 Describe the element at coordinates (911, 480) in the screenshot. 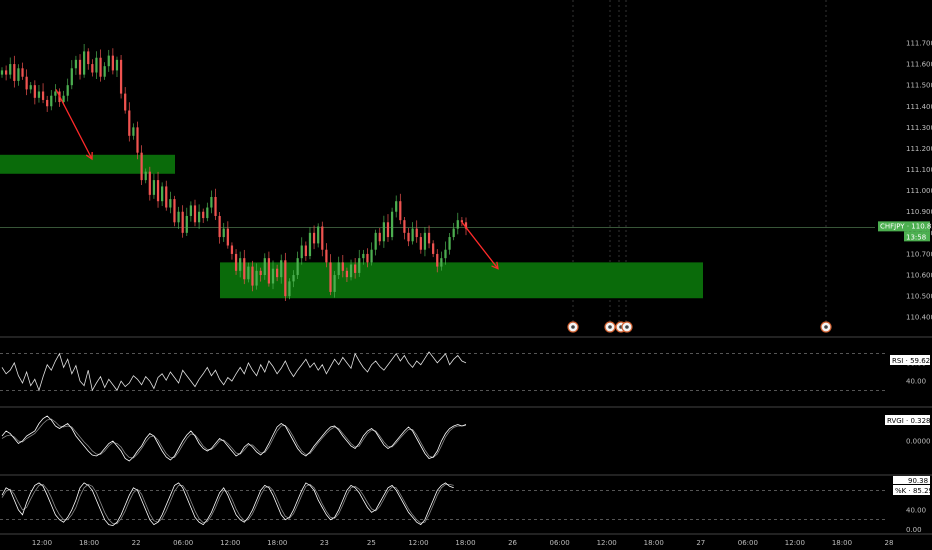

I see `stoch-signal-tag: 90.38` at that location.